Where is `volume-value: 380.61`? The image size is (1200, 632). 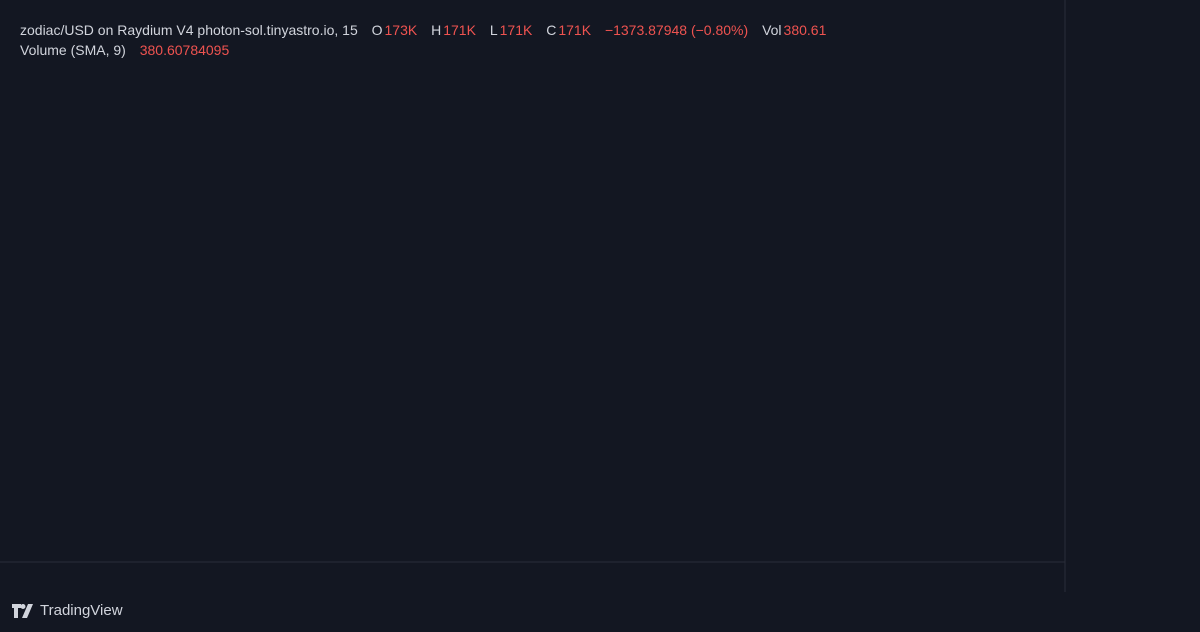 volume-value: 380.61 is located at coordinates (805, 30).